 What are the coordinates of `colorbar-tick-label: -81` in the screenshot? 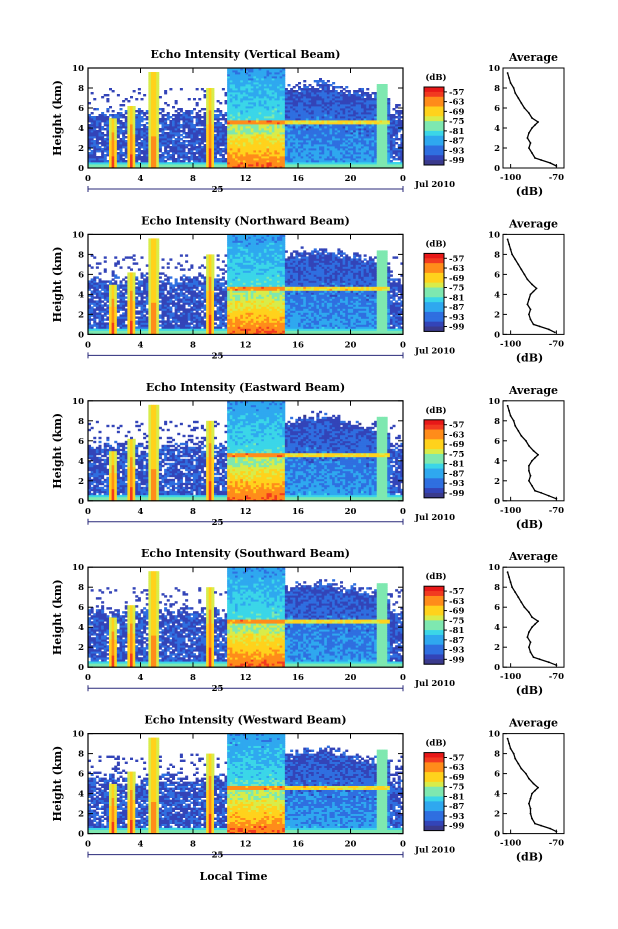 It's located at (456, 132).